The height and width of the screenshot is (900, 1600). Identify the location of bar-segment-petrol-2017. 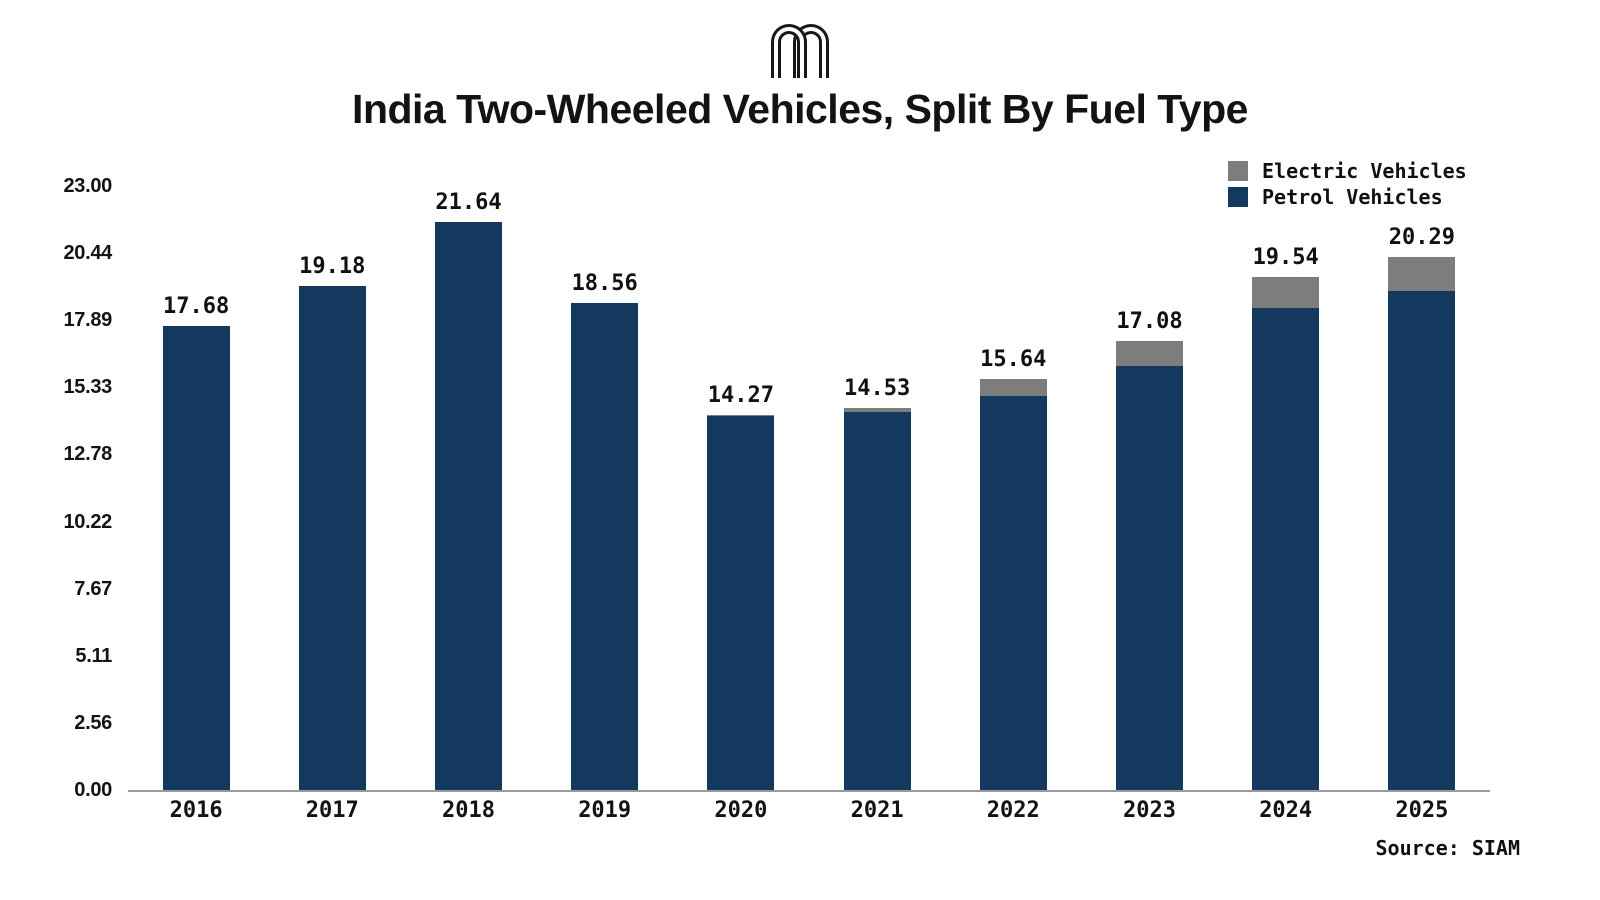
(332, 538).